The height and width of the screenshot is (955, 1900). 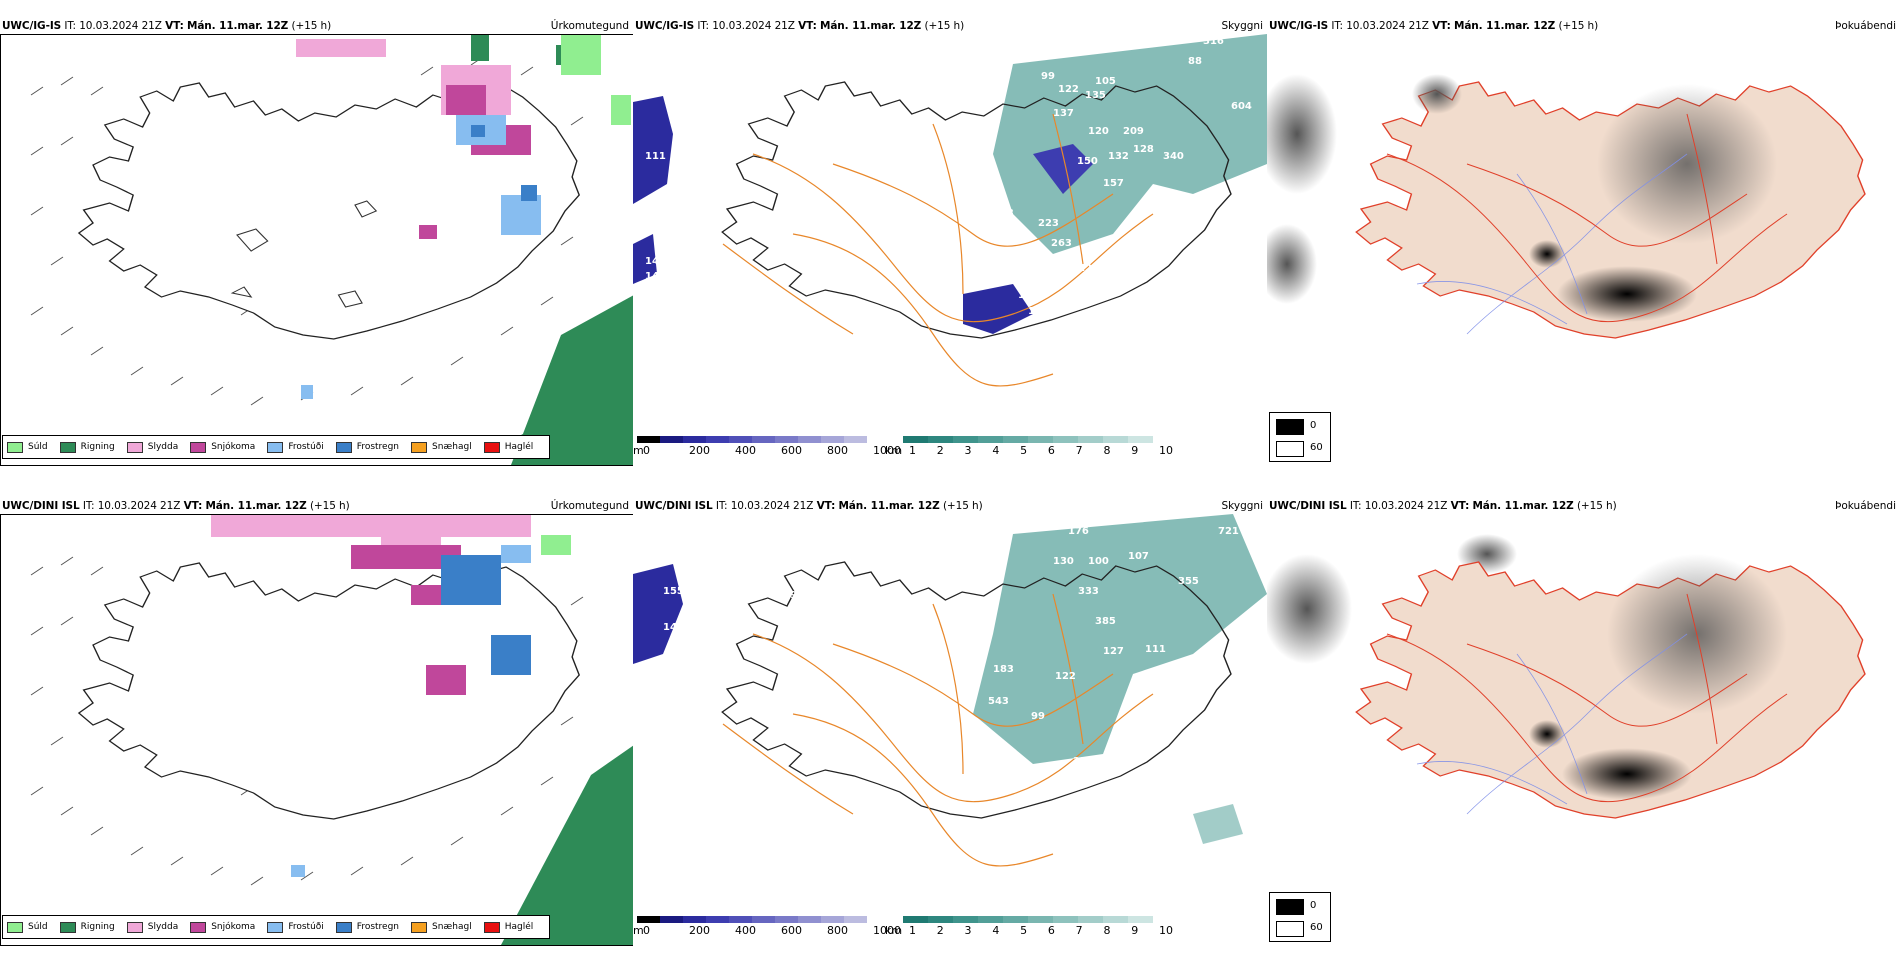 I want to click on scale-unit: km, so click(x=894, y=930).